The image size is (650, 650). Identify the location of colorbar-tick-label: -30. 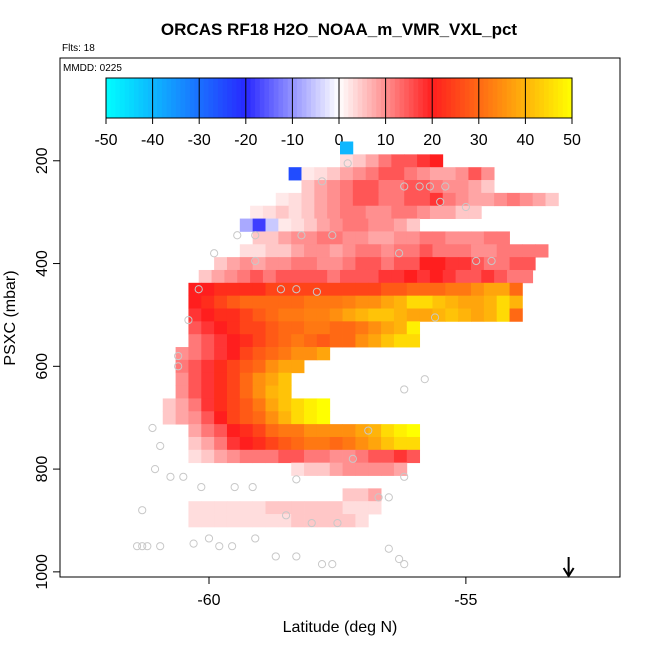
(199, 140).